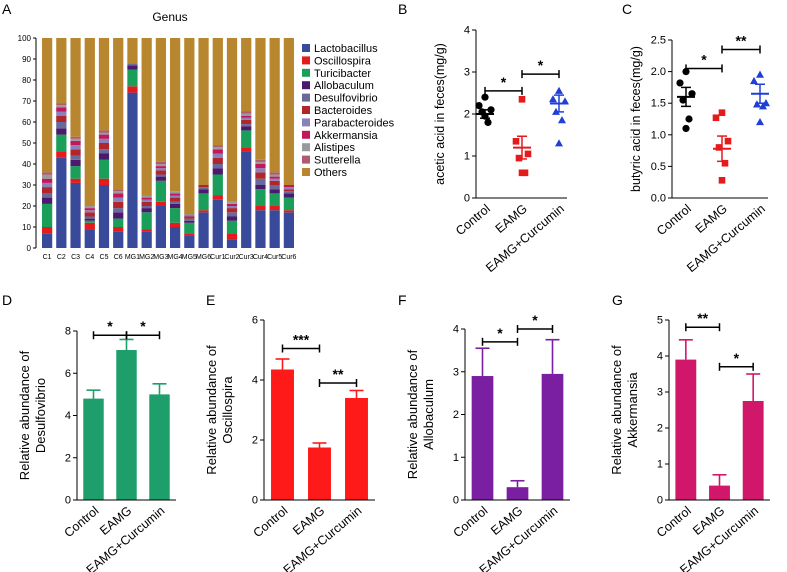 The width and height of the screenshot is (787, 572). Describe the element at coordinates (522, 76) in the screenshot. I see `significance-B: **` at that location.